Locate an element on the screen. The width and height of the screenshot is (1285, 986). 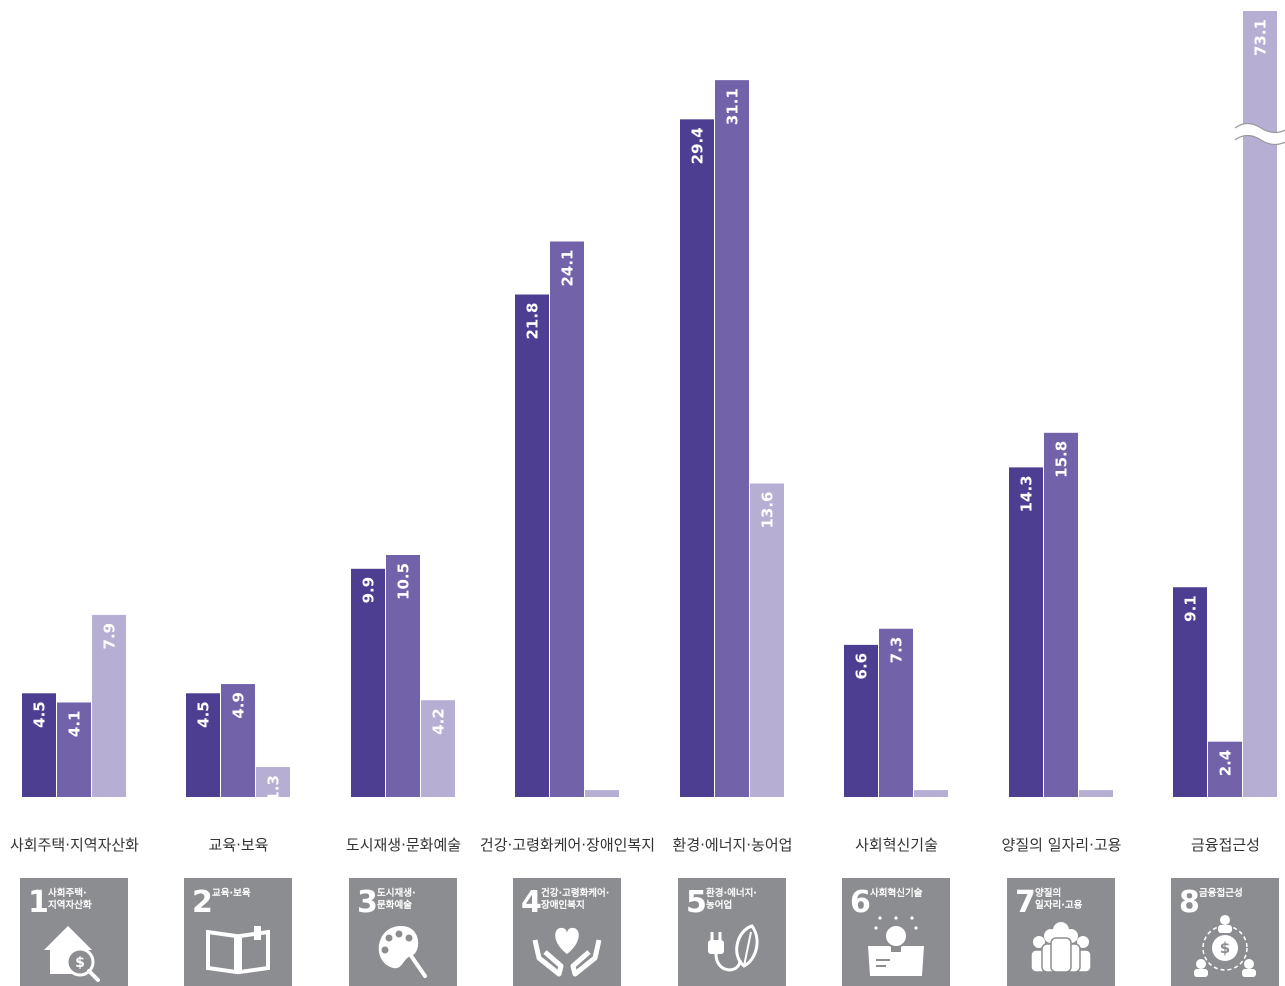
category-badge: 5 환경·에너지·농어업 is located at coordinates (732, 932).